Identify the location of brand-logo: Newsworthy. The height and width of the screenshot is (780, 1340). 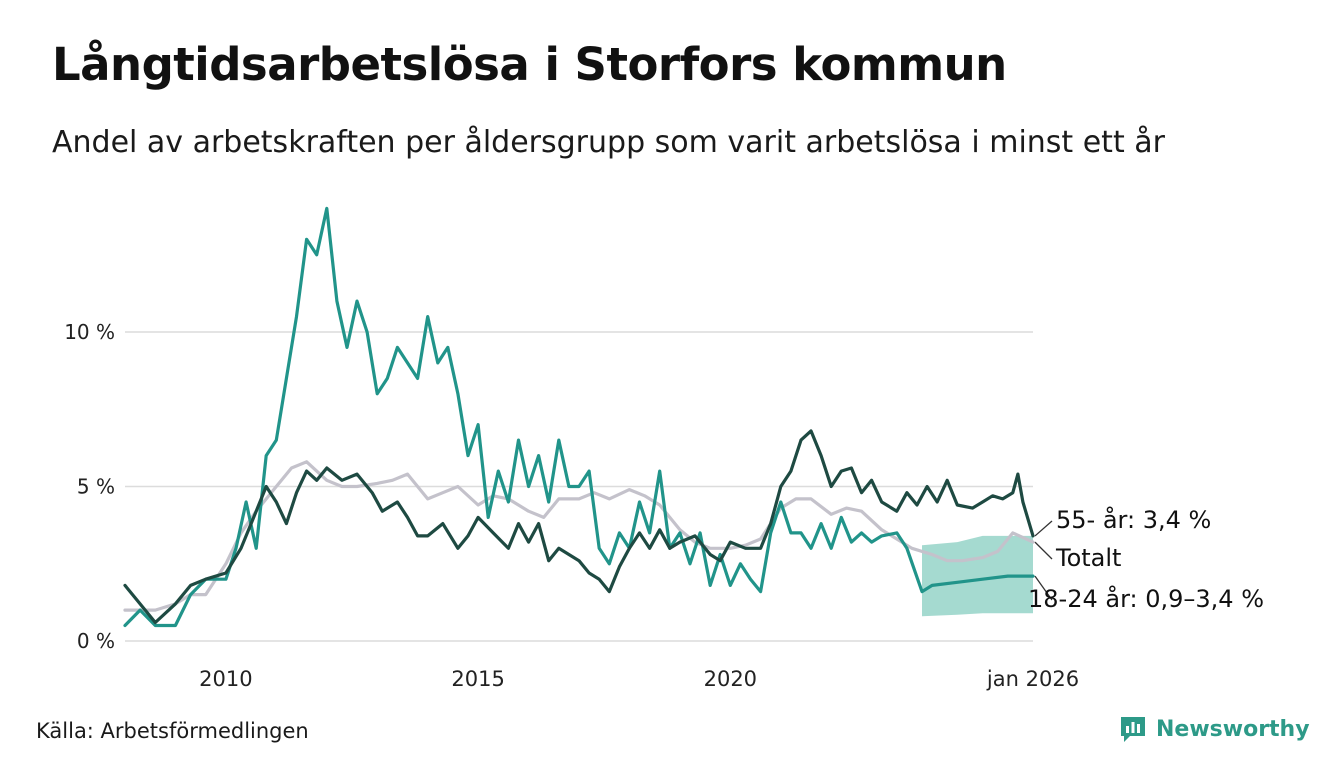
(1214, 729).